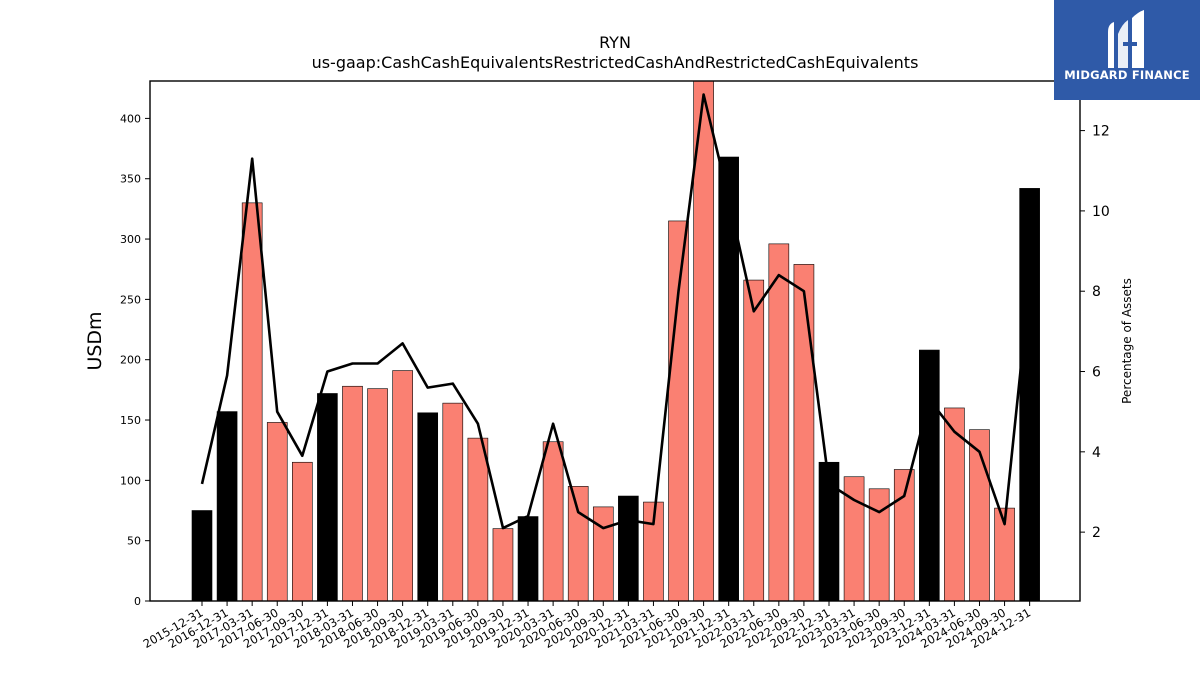 Image resolution: width=1200 pixels, height=675 pixels. What do you see at coordinates (134, 541) in the screenshot?
I see `y-tick-label: 50` at bounding box center [134, 541].